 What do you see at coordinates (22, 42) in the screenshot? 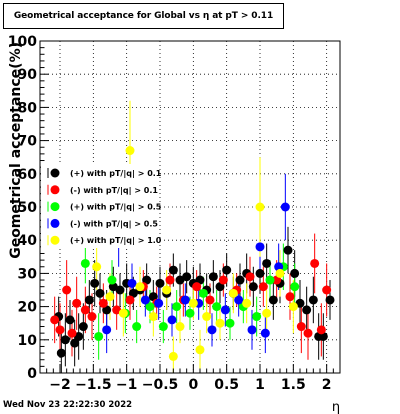
I see `y-tick-label: 100` at bounding box center [22, 42].